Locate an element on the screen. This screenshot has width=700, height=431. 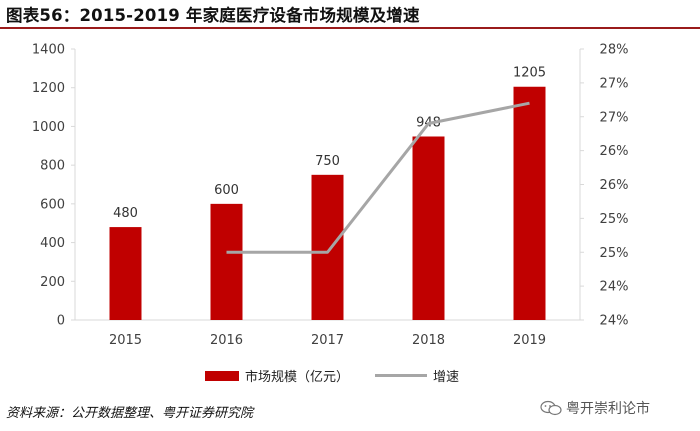
chart-title: 图表56：2015-2019 年家庭医疗设备市场规模及增速 is located at coordinates (213, 15).